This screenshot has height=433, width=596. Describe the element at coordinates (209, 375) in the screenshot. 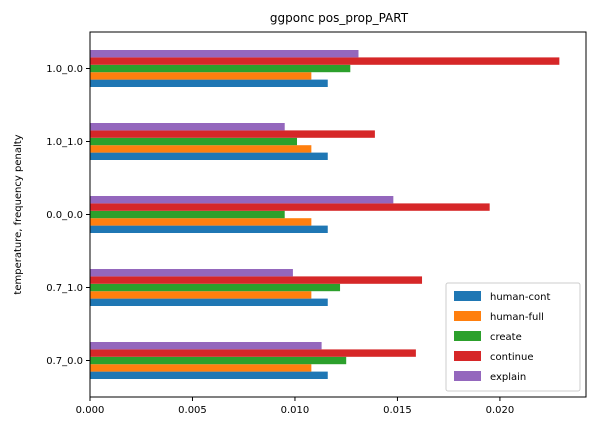

I see `bar-human-cont-0.7_0.0` at that location.